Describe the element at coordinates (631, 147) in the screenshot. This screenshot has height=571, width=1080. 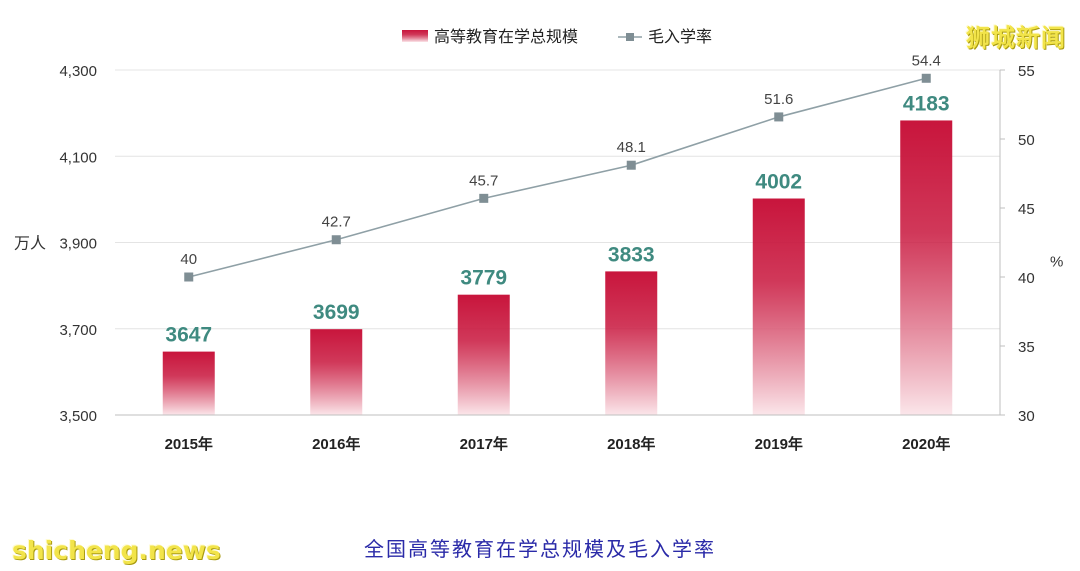
I see `line-value-label: 48.1` at that location.